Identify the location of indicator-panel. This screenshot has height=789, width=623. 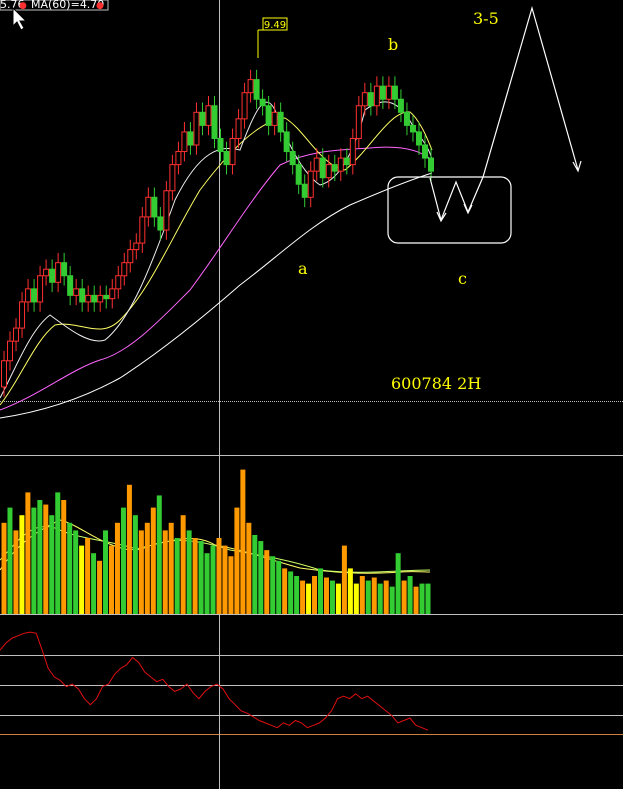
(214, 681).